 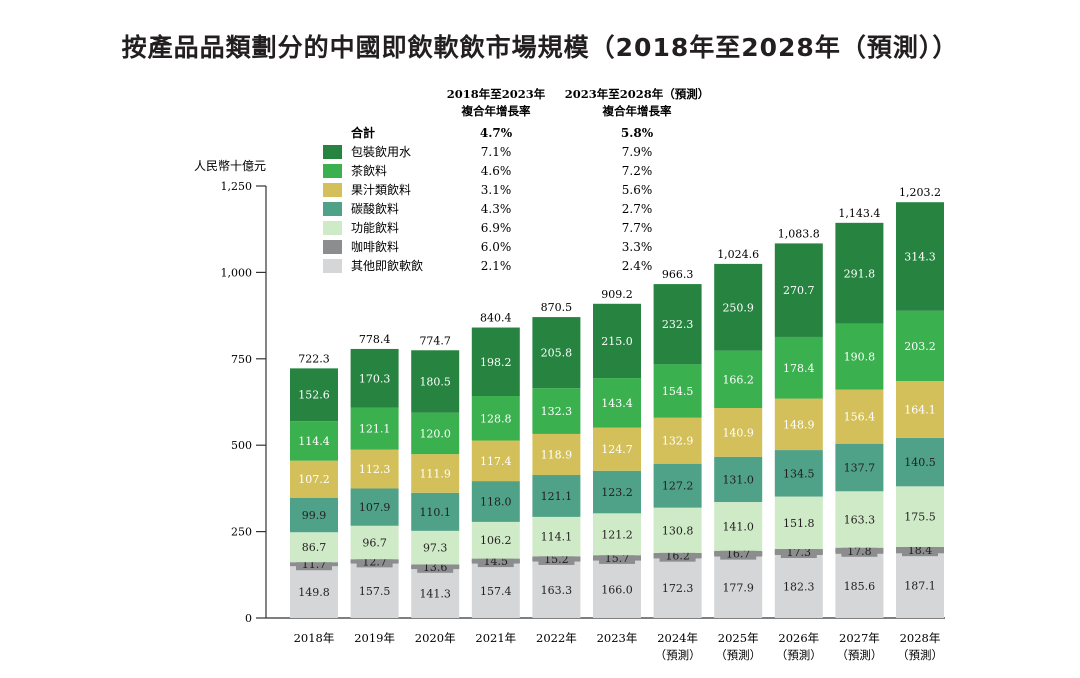 I want to click on total-value-label: 1,143.4, so click(x=859, y=213).